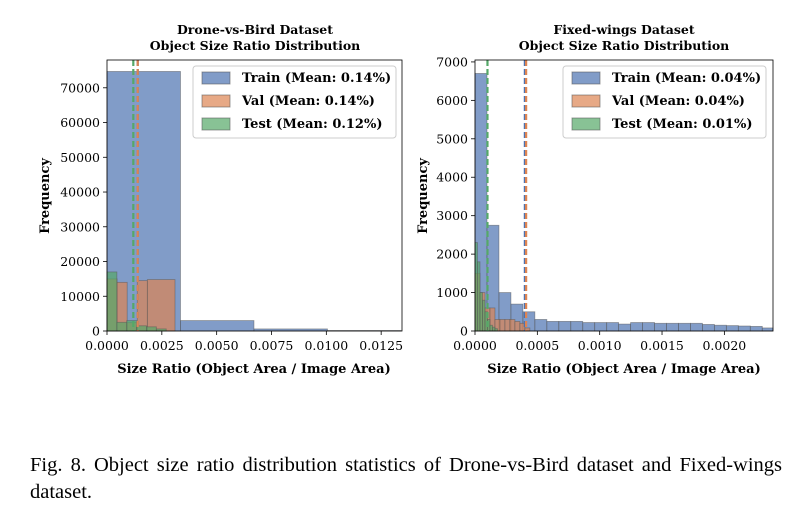 This screenshot has width=804, height=529. What do you see at coordinates (452, 138) in the screenshot?
I see `y-tick-label: 5000` at bounding box center [452, 138].